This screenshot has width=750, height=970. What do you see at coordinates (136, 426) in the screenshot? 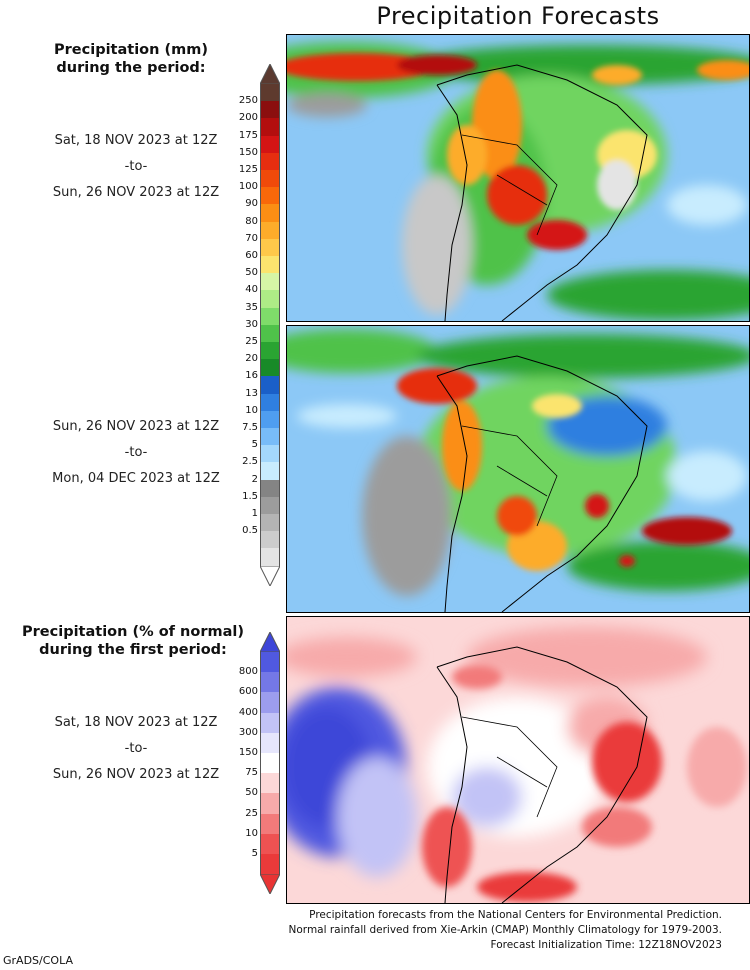
I see `period-2-start: Sun, 26 NOV 2023 at 12Z` at bounding box center [136, 426].